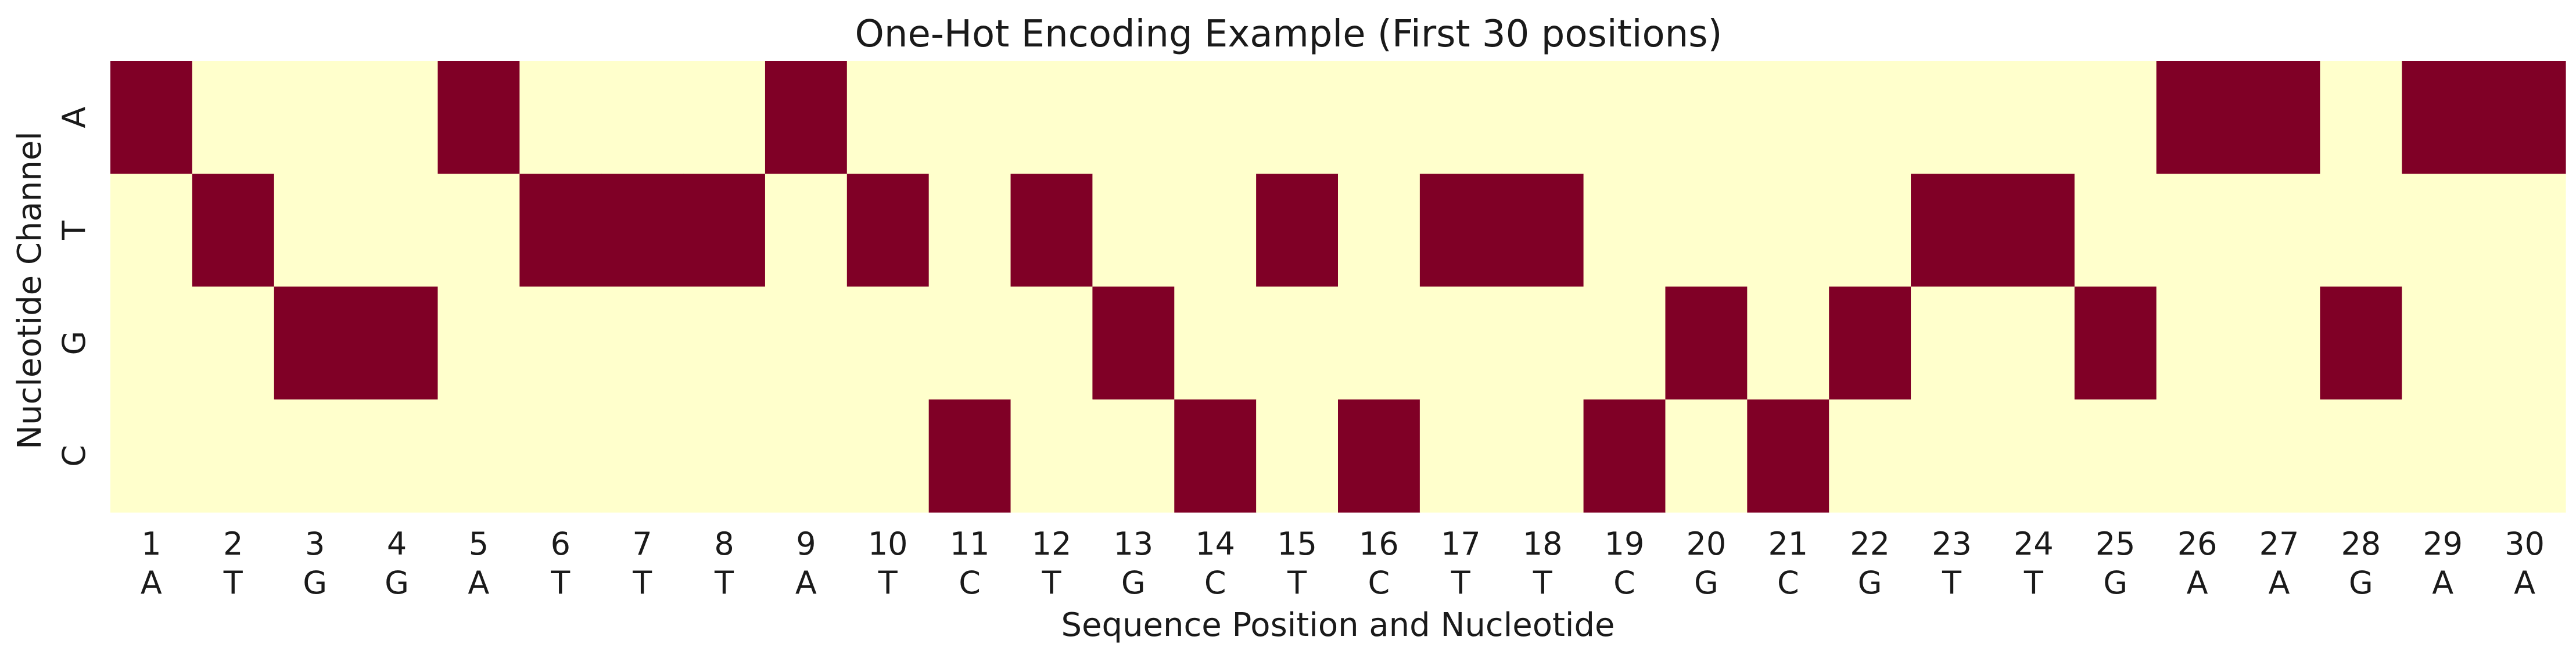 The image size is (2576, 658). I want to click on x-tick-position: 21, so click(1788, 544).